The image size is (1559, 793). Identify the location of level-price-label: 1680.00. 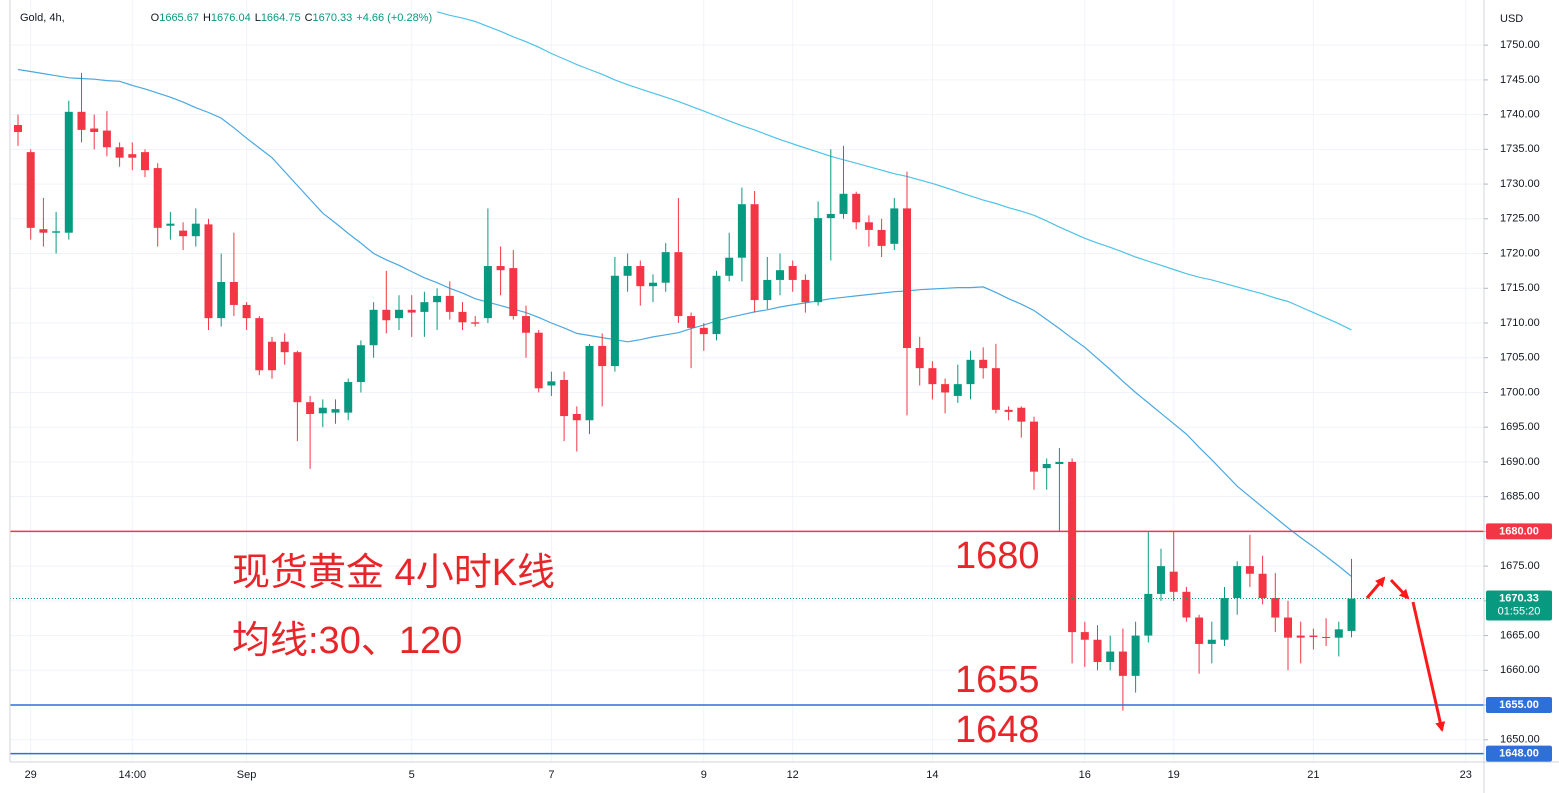
(1519, 531).